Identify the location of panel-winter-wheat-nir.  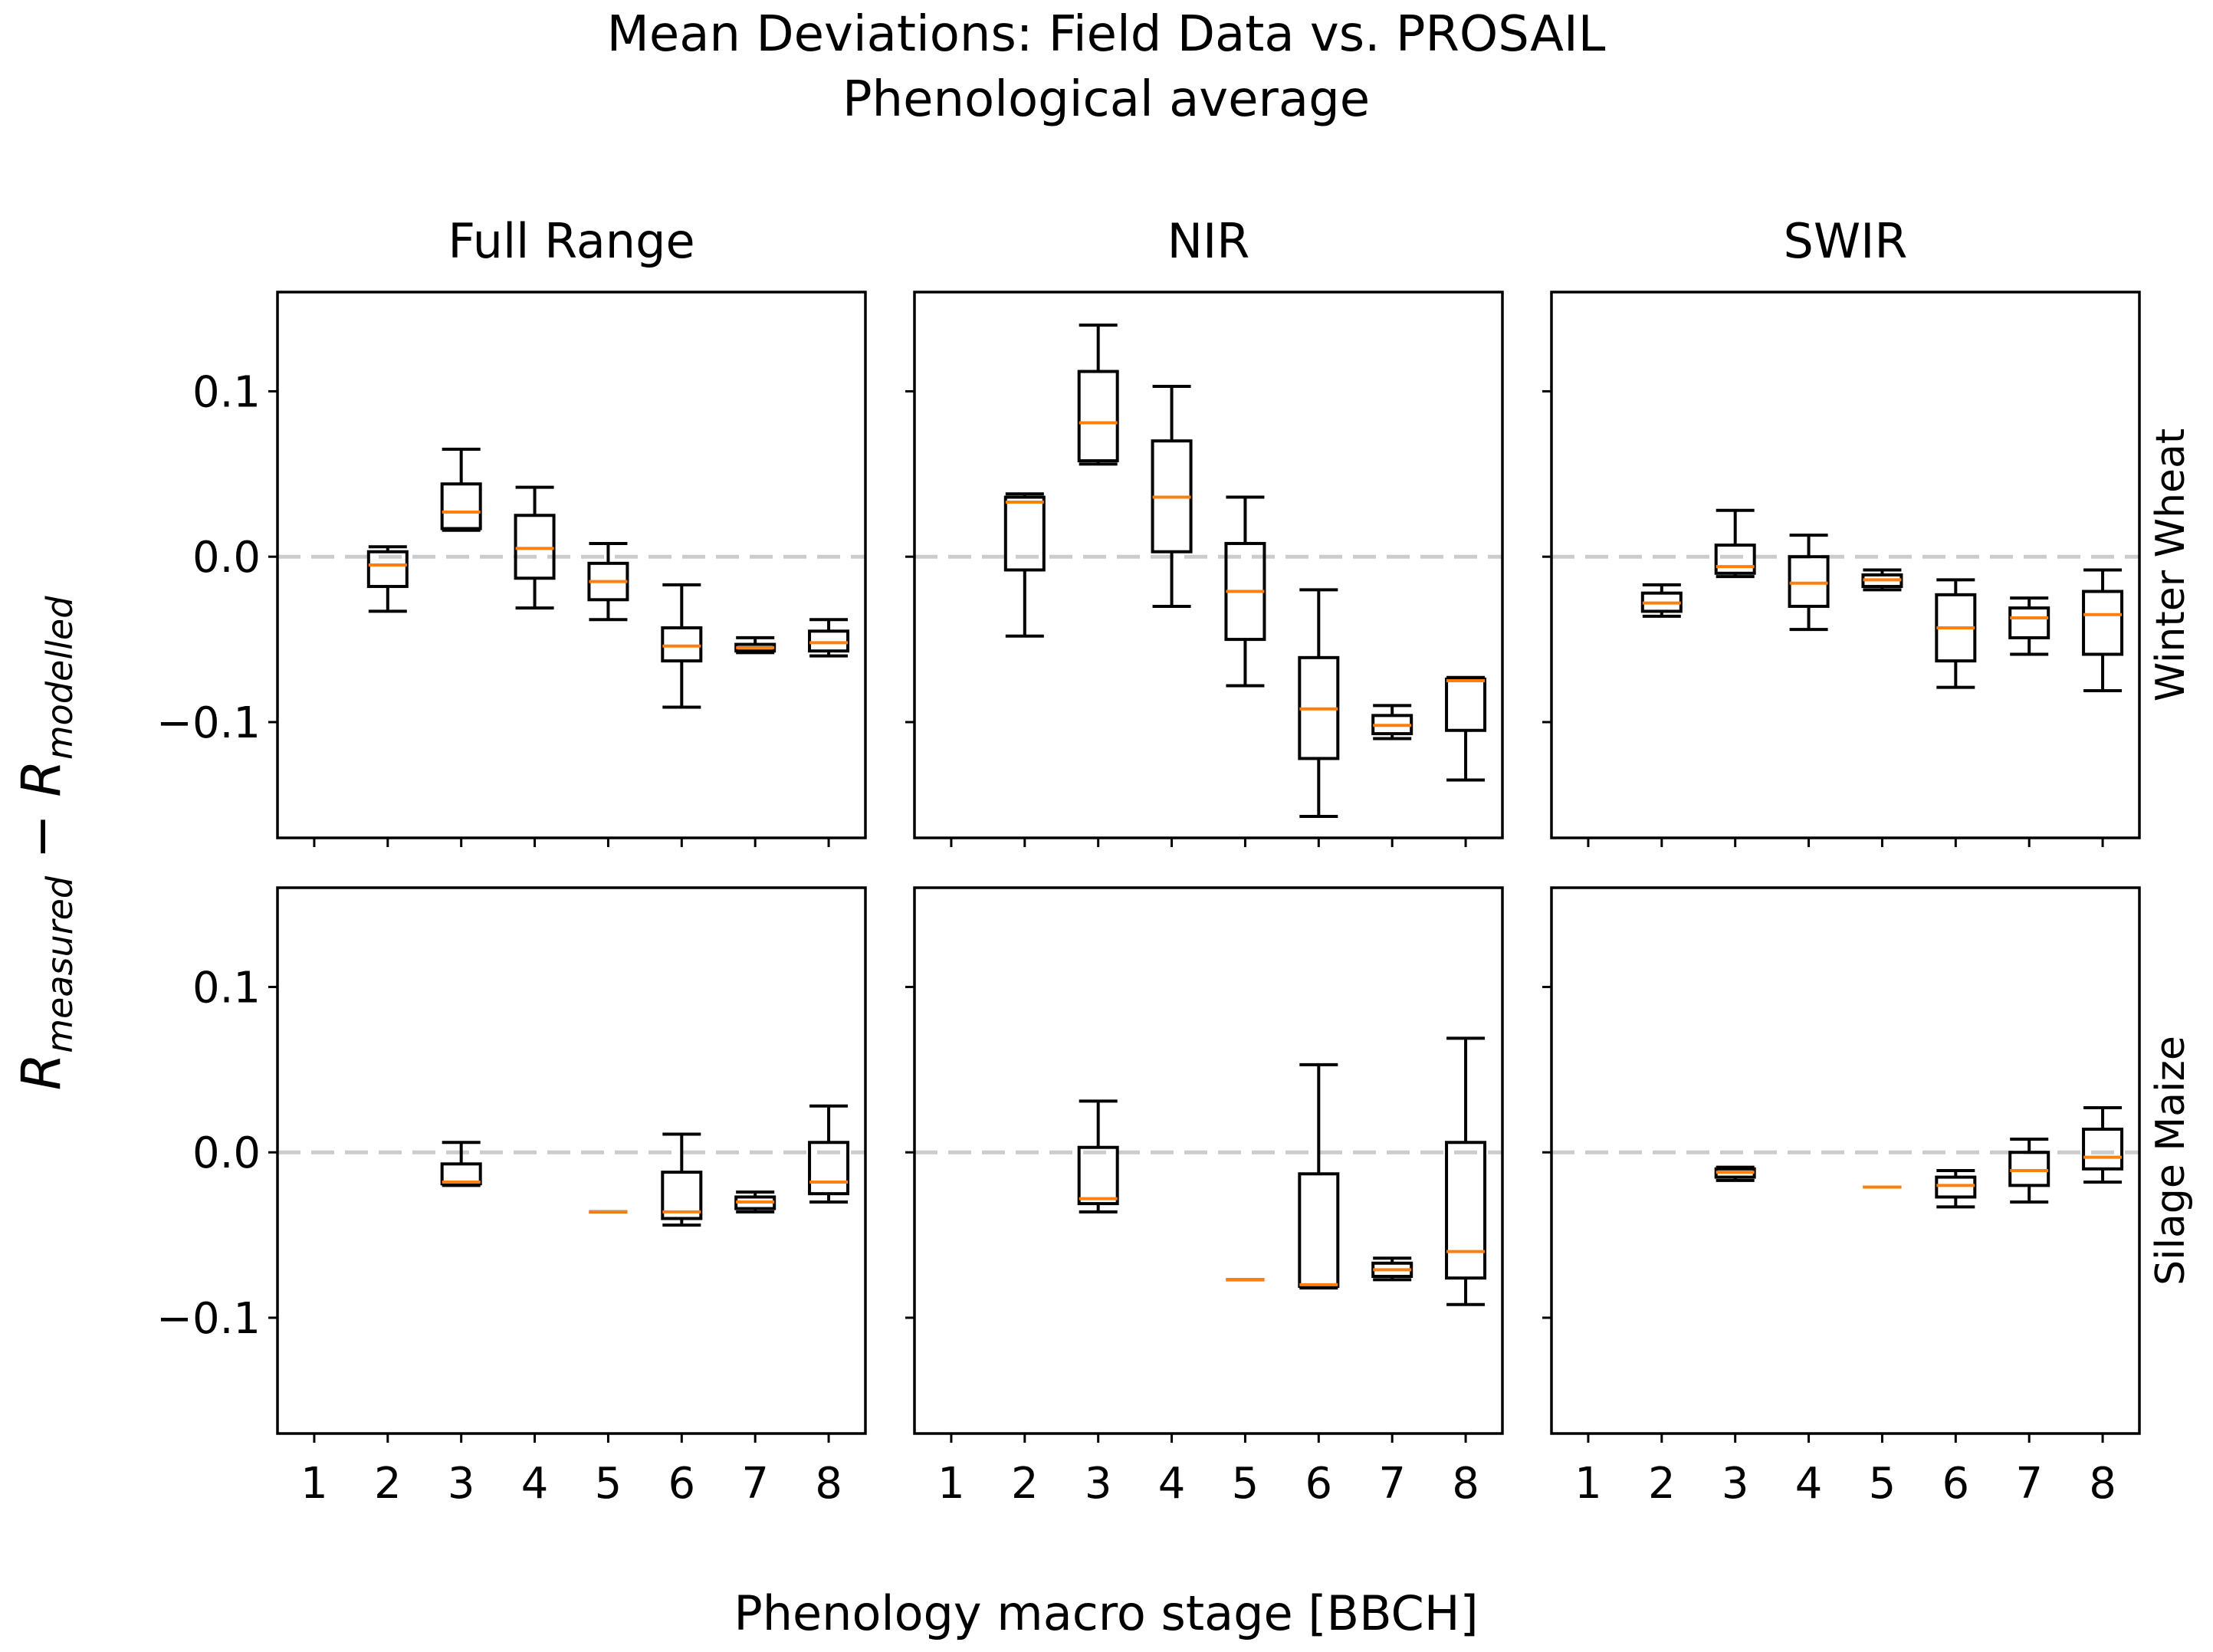
(1204, 569).